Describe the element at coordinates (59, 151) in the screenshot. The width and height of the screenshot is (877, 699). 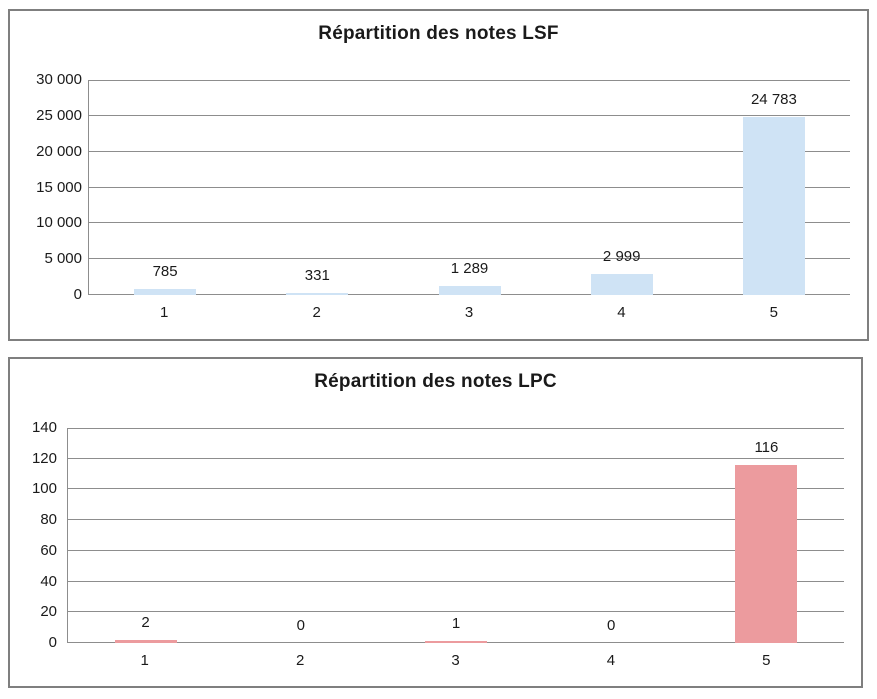
I see `y-tick-label: 20 000` at that location.